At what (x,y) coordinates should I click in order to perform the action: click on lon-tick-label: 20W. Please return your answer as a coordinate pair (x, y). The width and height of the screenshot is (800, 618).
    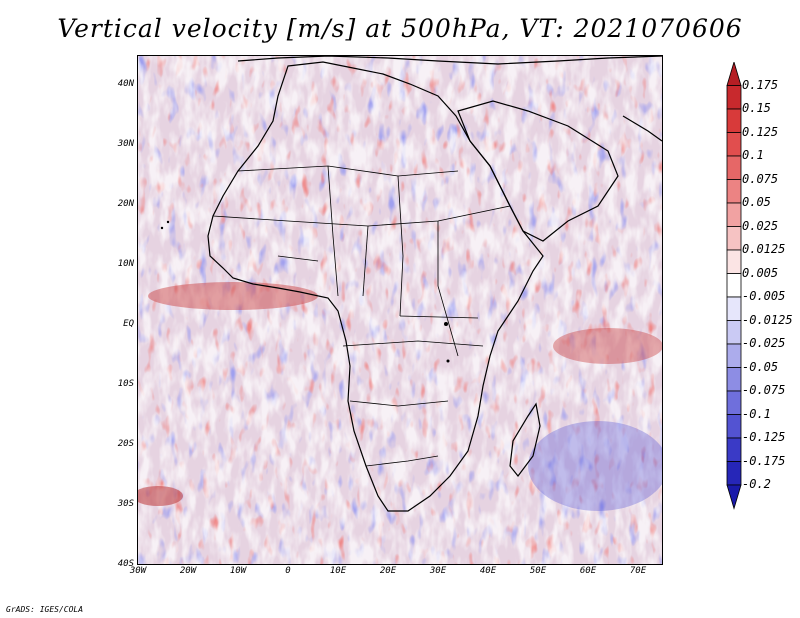
    Looking at the image, I should click on (188, 571).